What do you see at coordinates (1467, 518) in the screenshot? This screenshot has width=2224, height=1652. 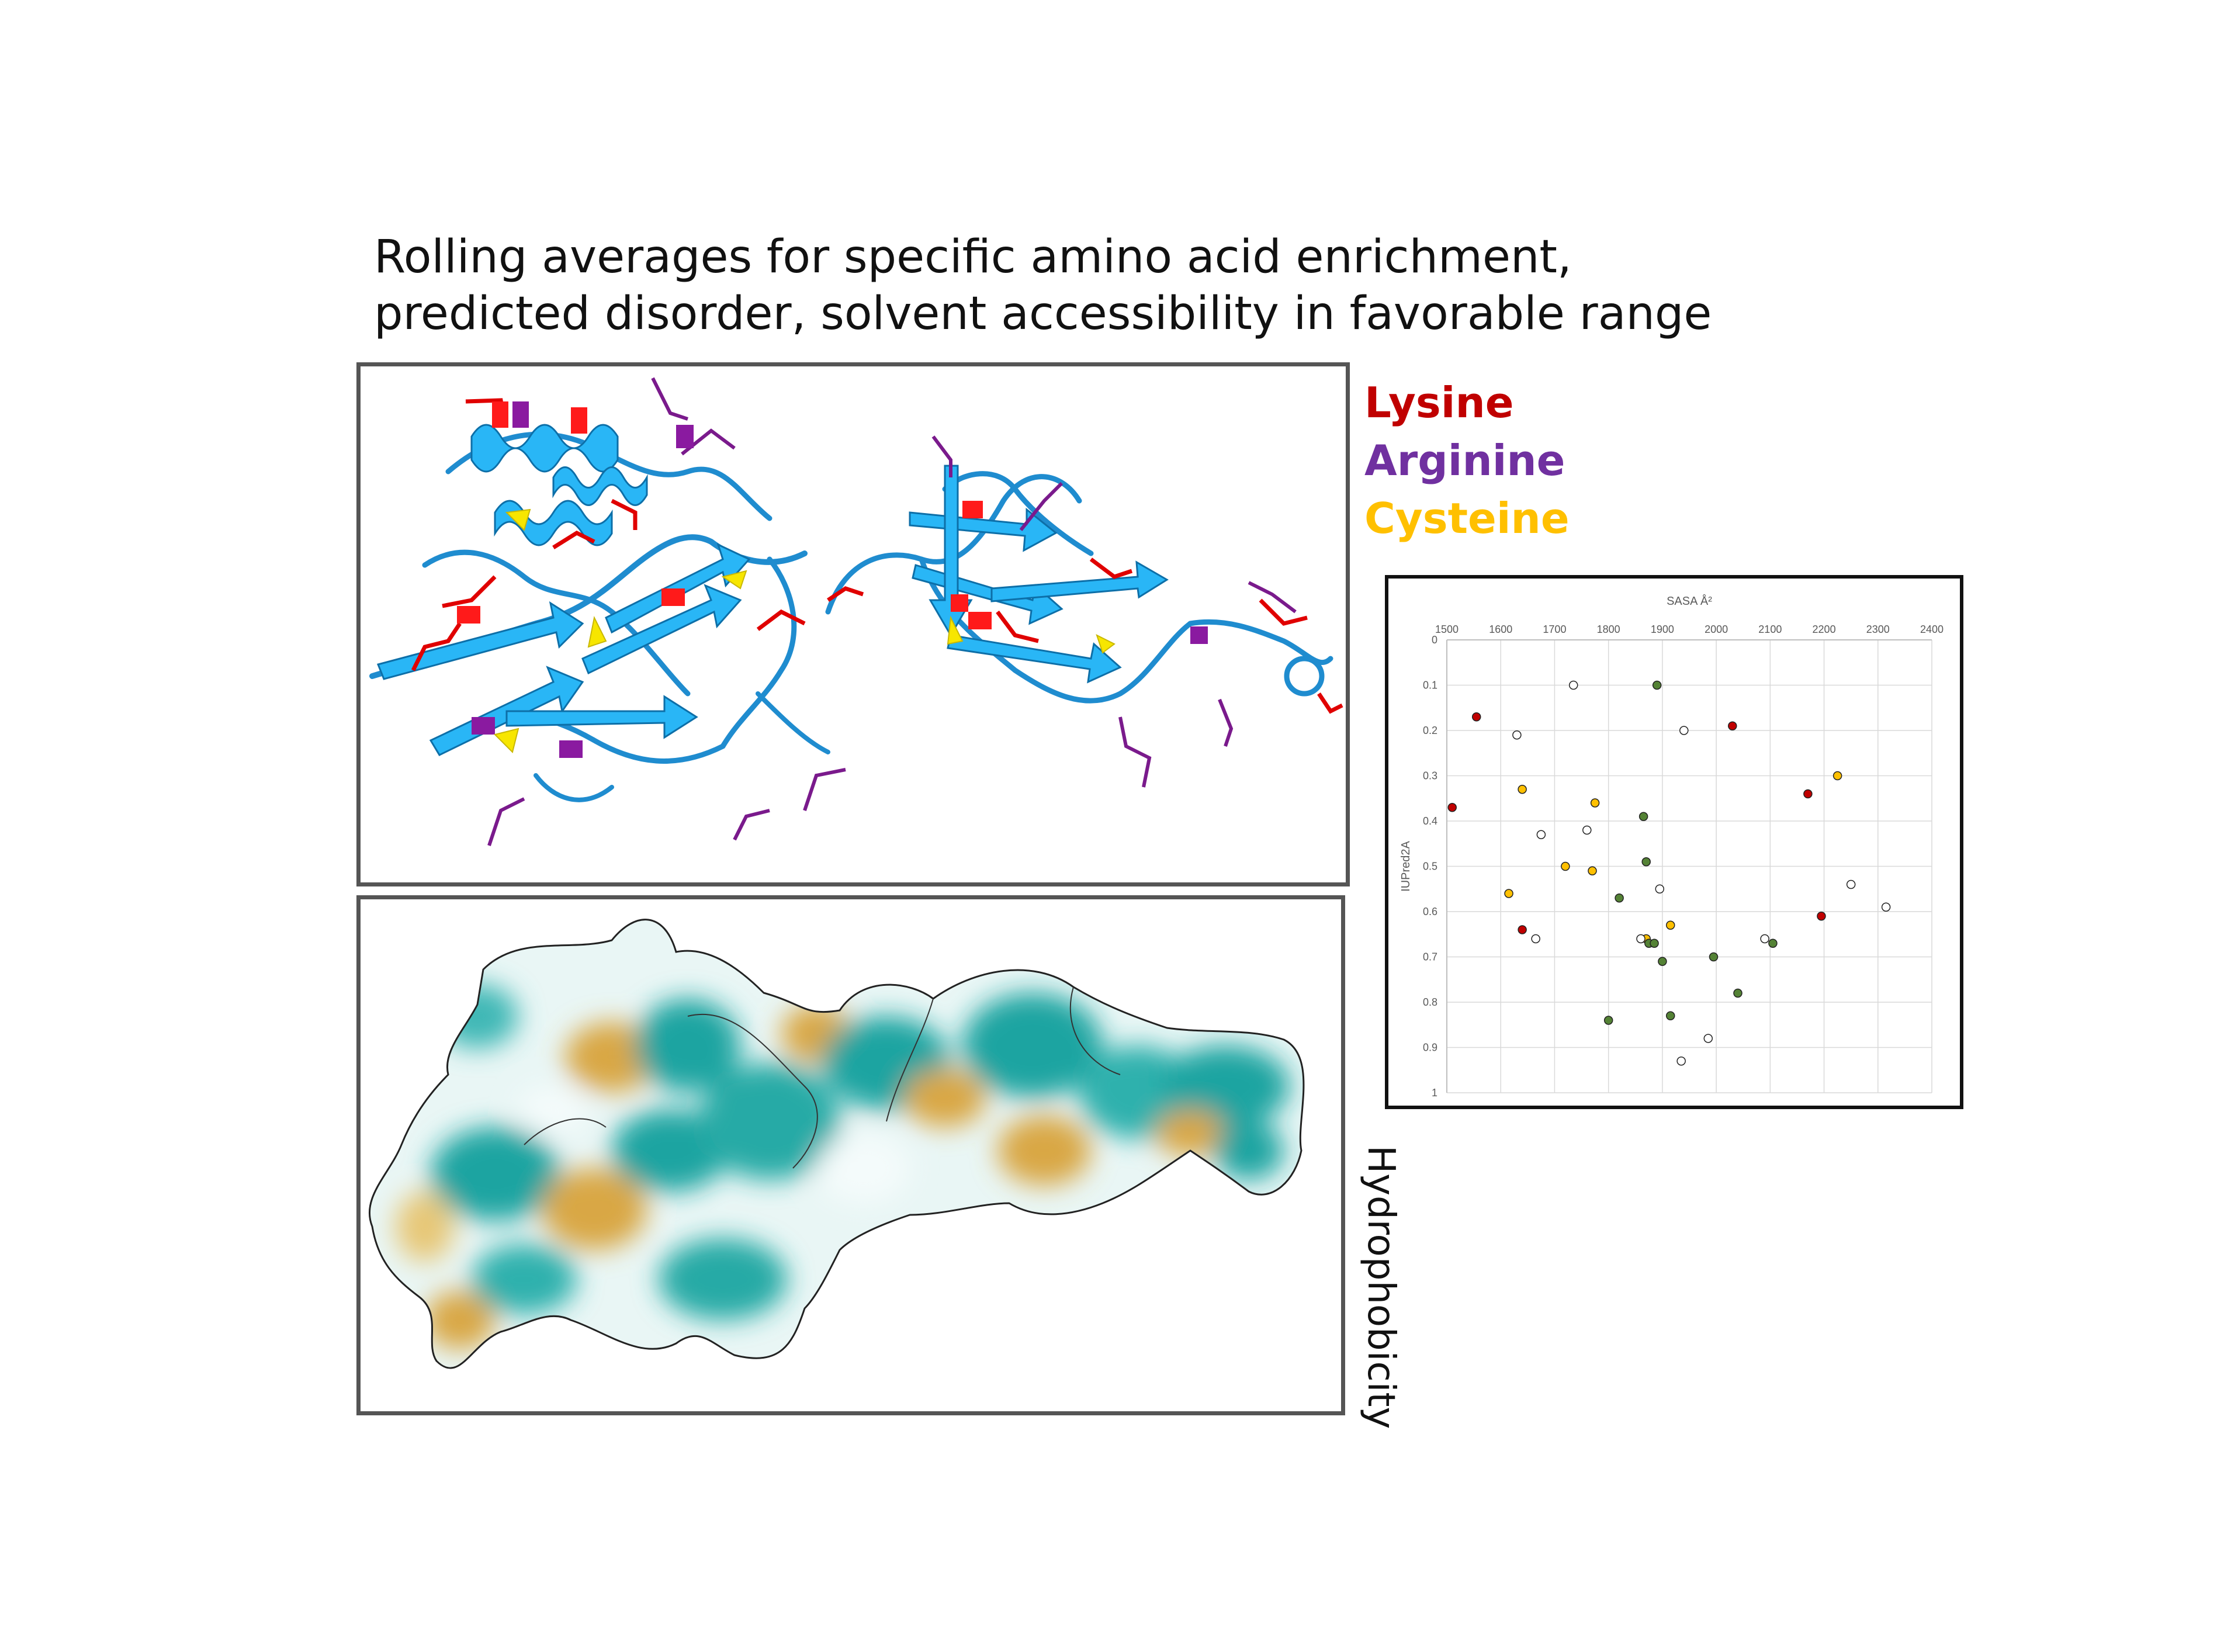 I see `legend-item-cysteine: Cysteine` at bounding box center [1467, 518].